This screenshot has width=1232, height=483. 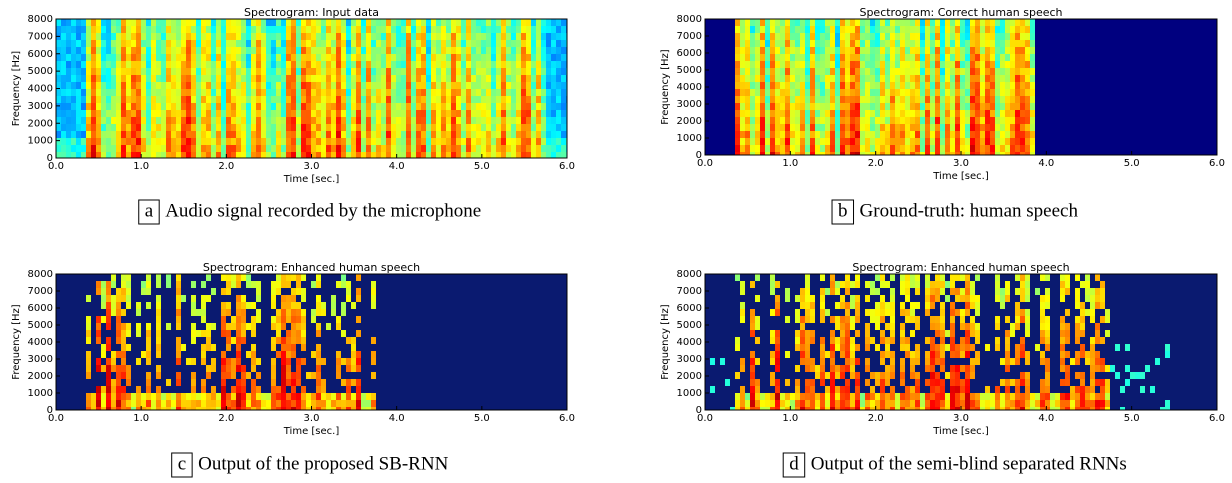 I want to click on y-tick-label: 3000, so click(x=689, y=359).